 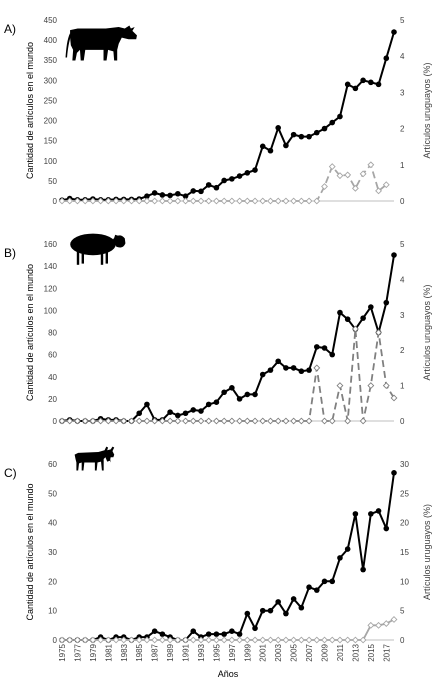 What do you see at coordinates (10, 253) in the screenshot?
I see `panel-label: B)` at bounding box center [10, 253].